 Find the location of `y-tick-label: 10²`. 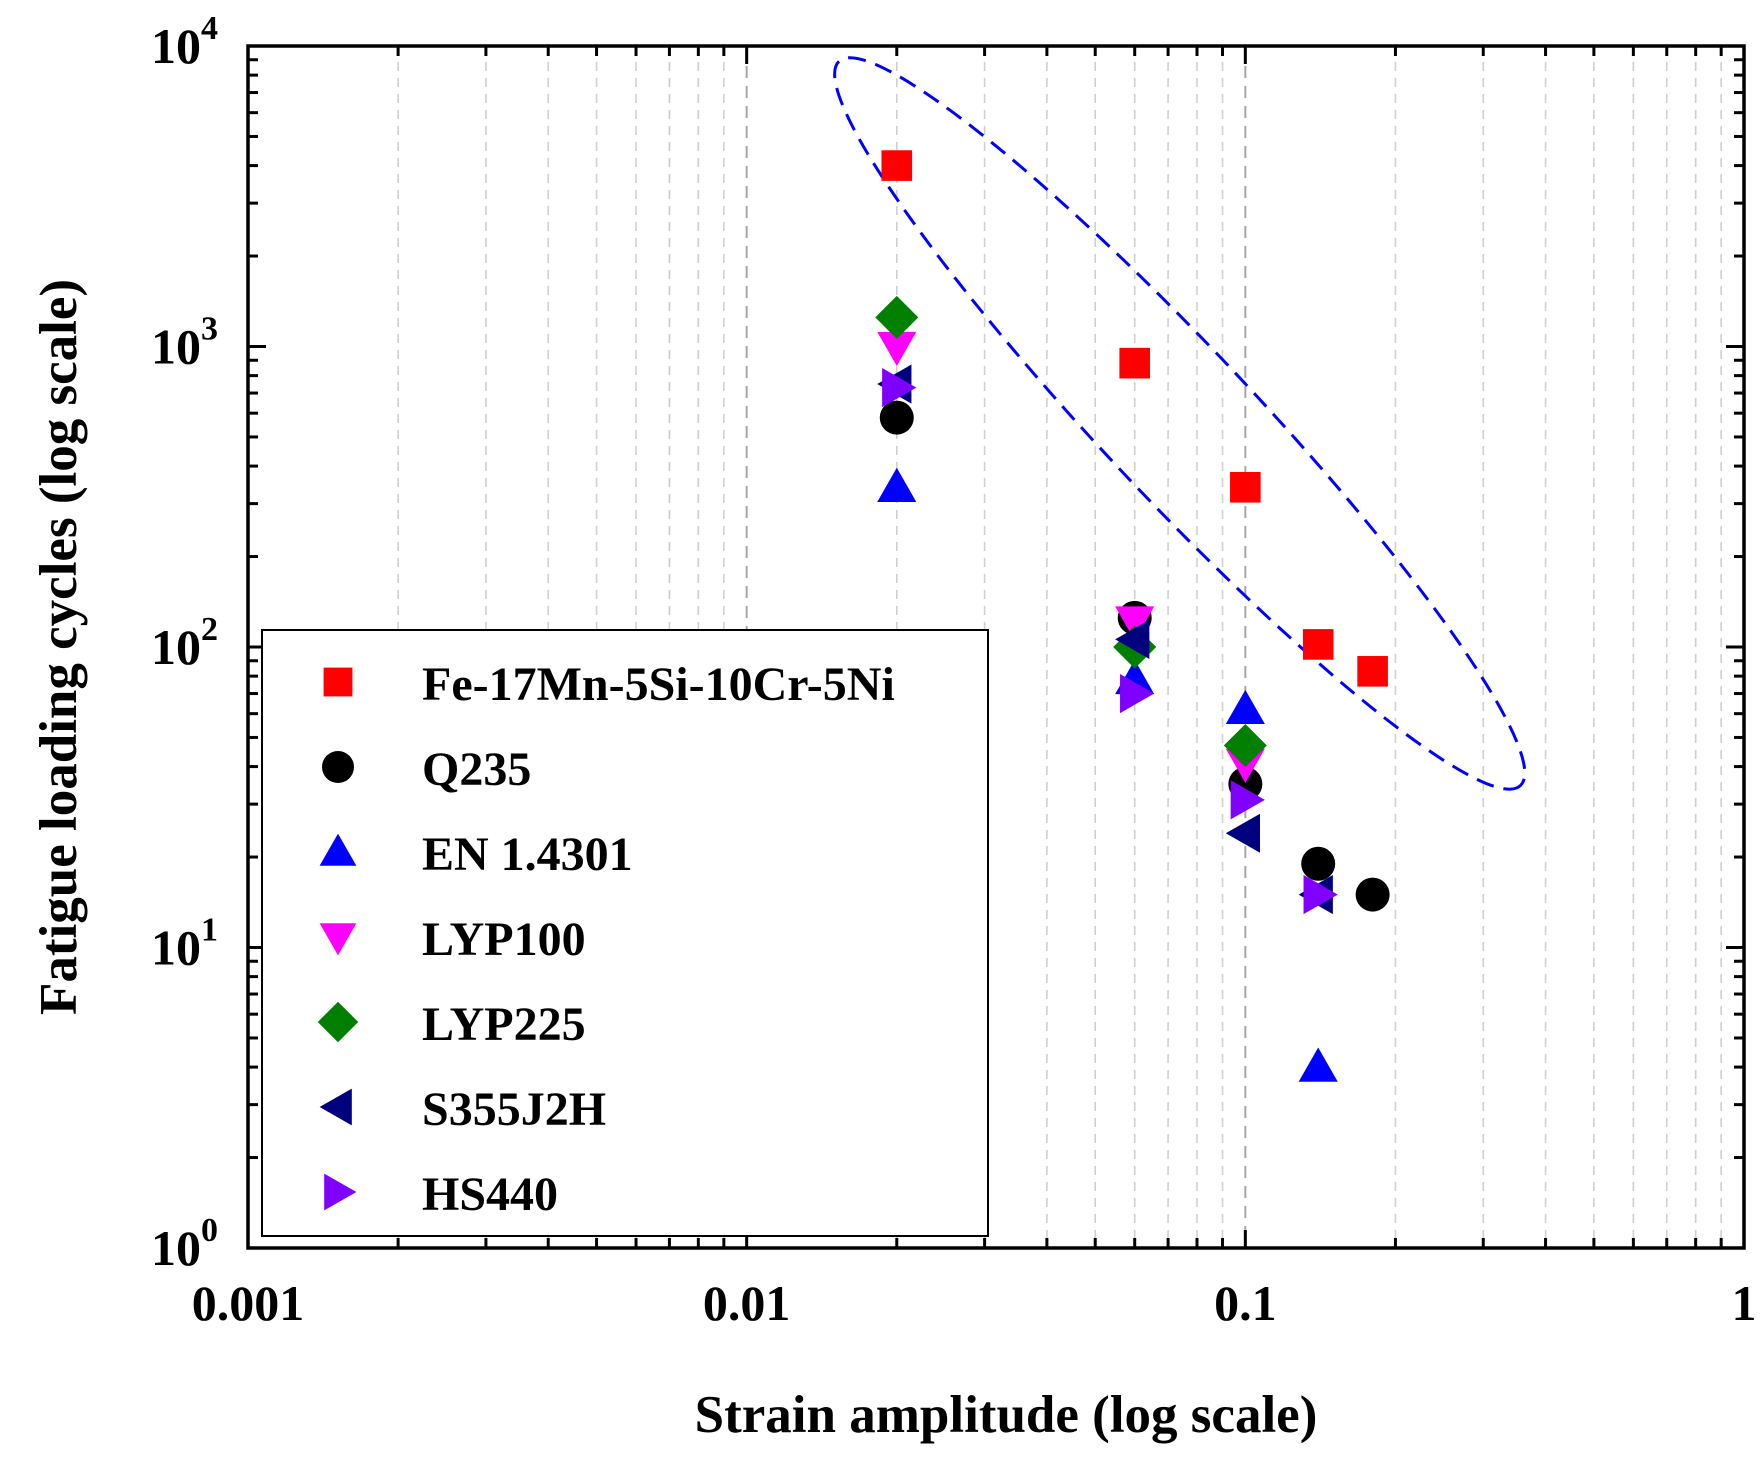

y-tick-label: 10² is located at coordinates (184, 643).